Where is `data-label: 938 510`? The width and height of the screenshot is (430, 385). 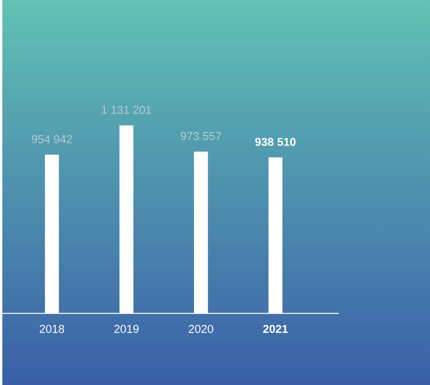
data-label: 938 510 is located at coordinates (275, 142).